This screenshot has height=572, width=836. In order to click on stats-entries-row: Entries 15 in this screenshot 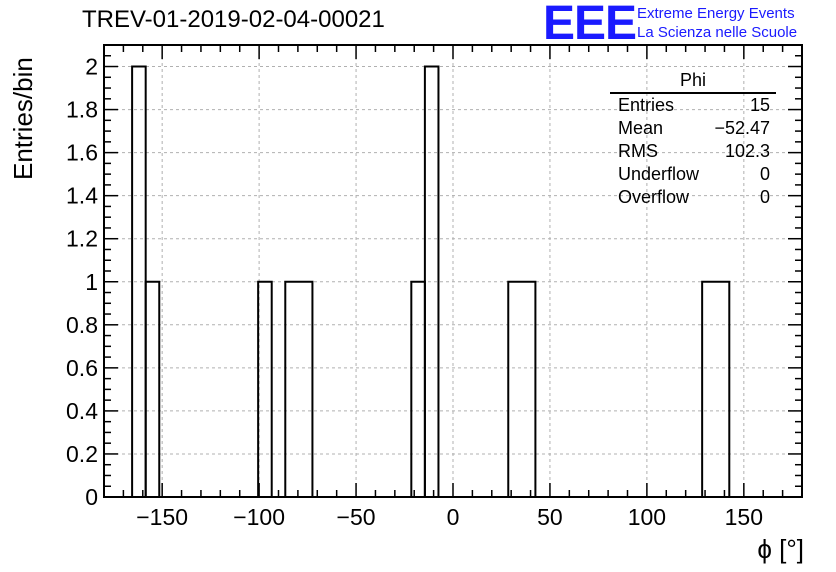, I will do `click(693, 105)`.